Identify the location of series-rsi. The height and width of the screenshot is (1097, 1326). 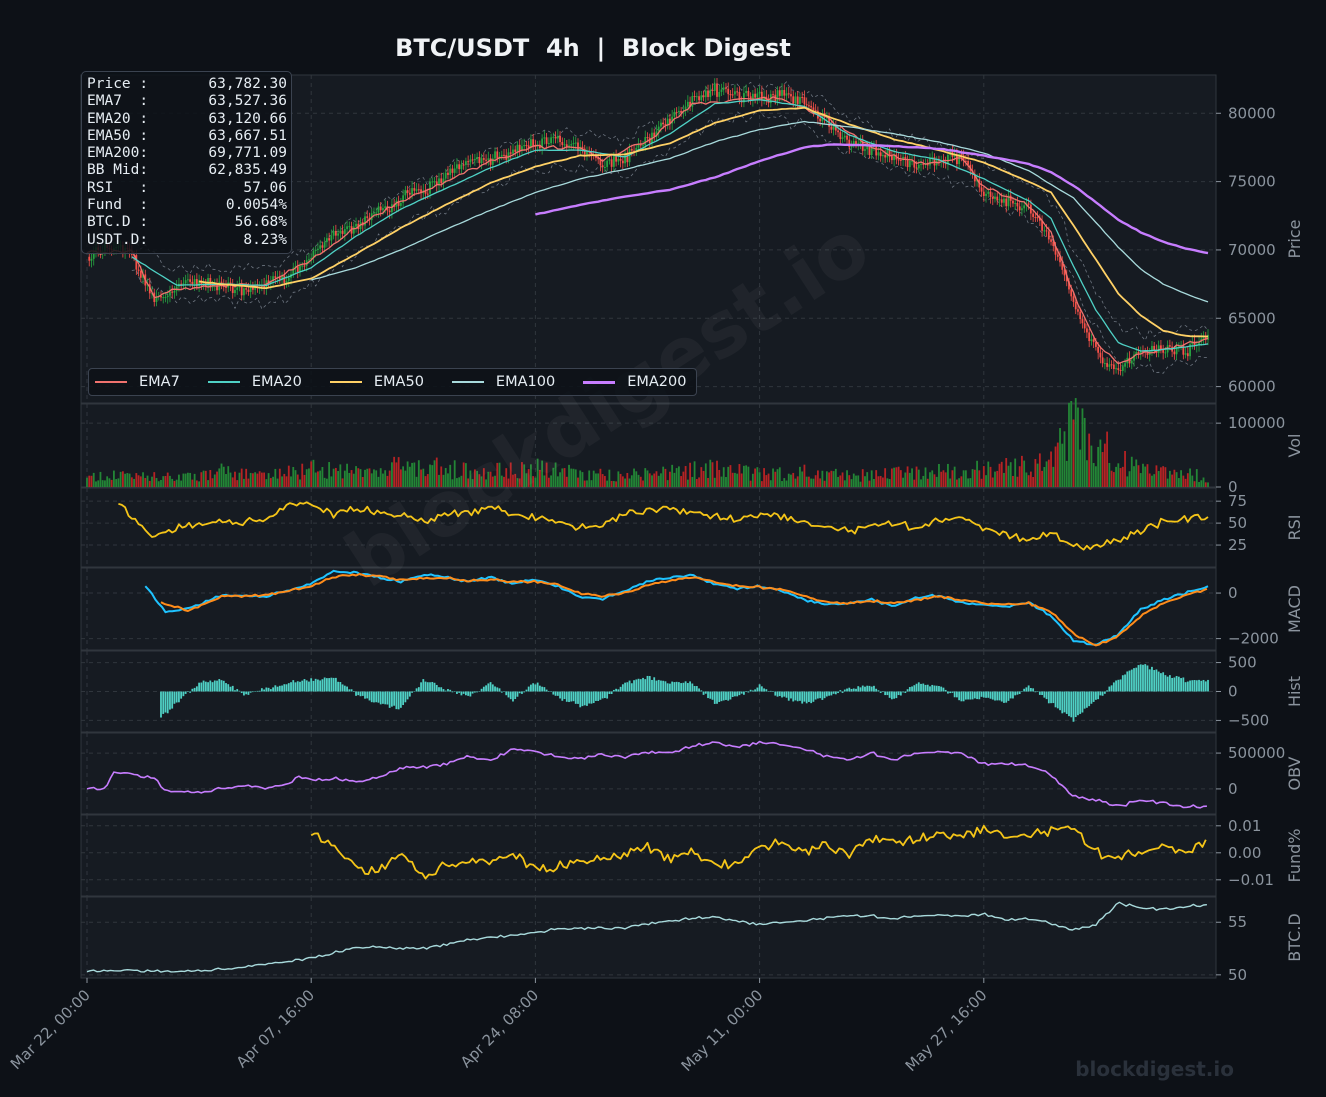
(663, 526).